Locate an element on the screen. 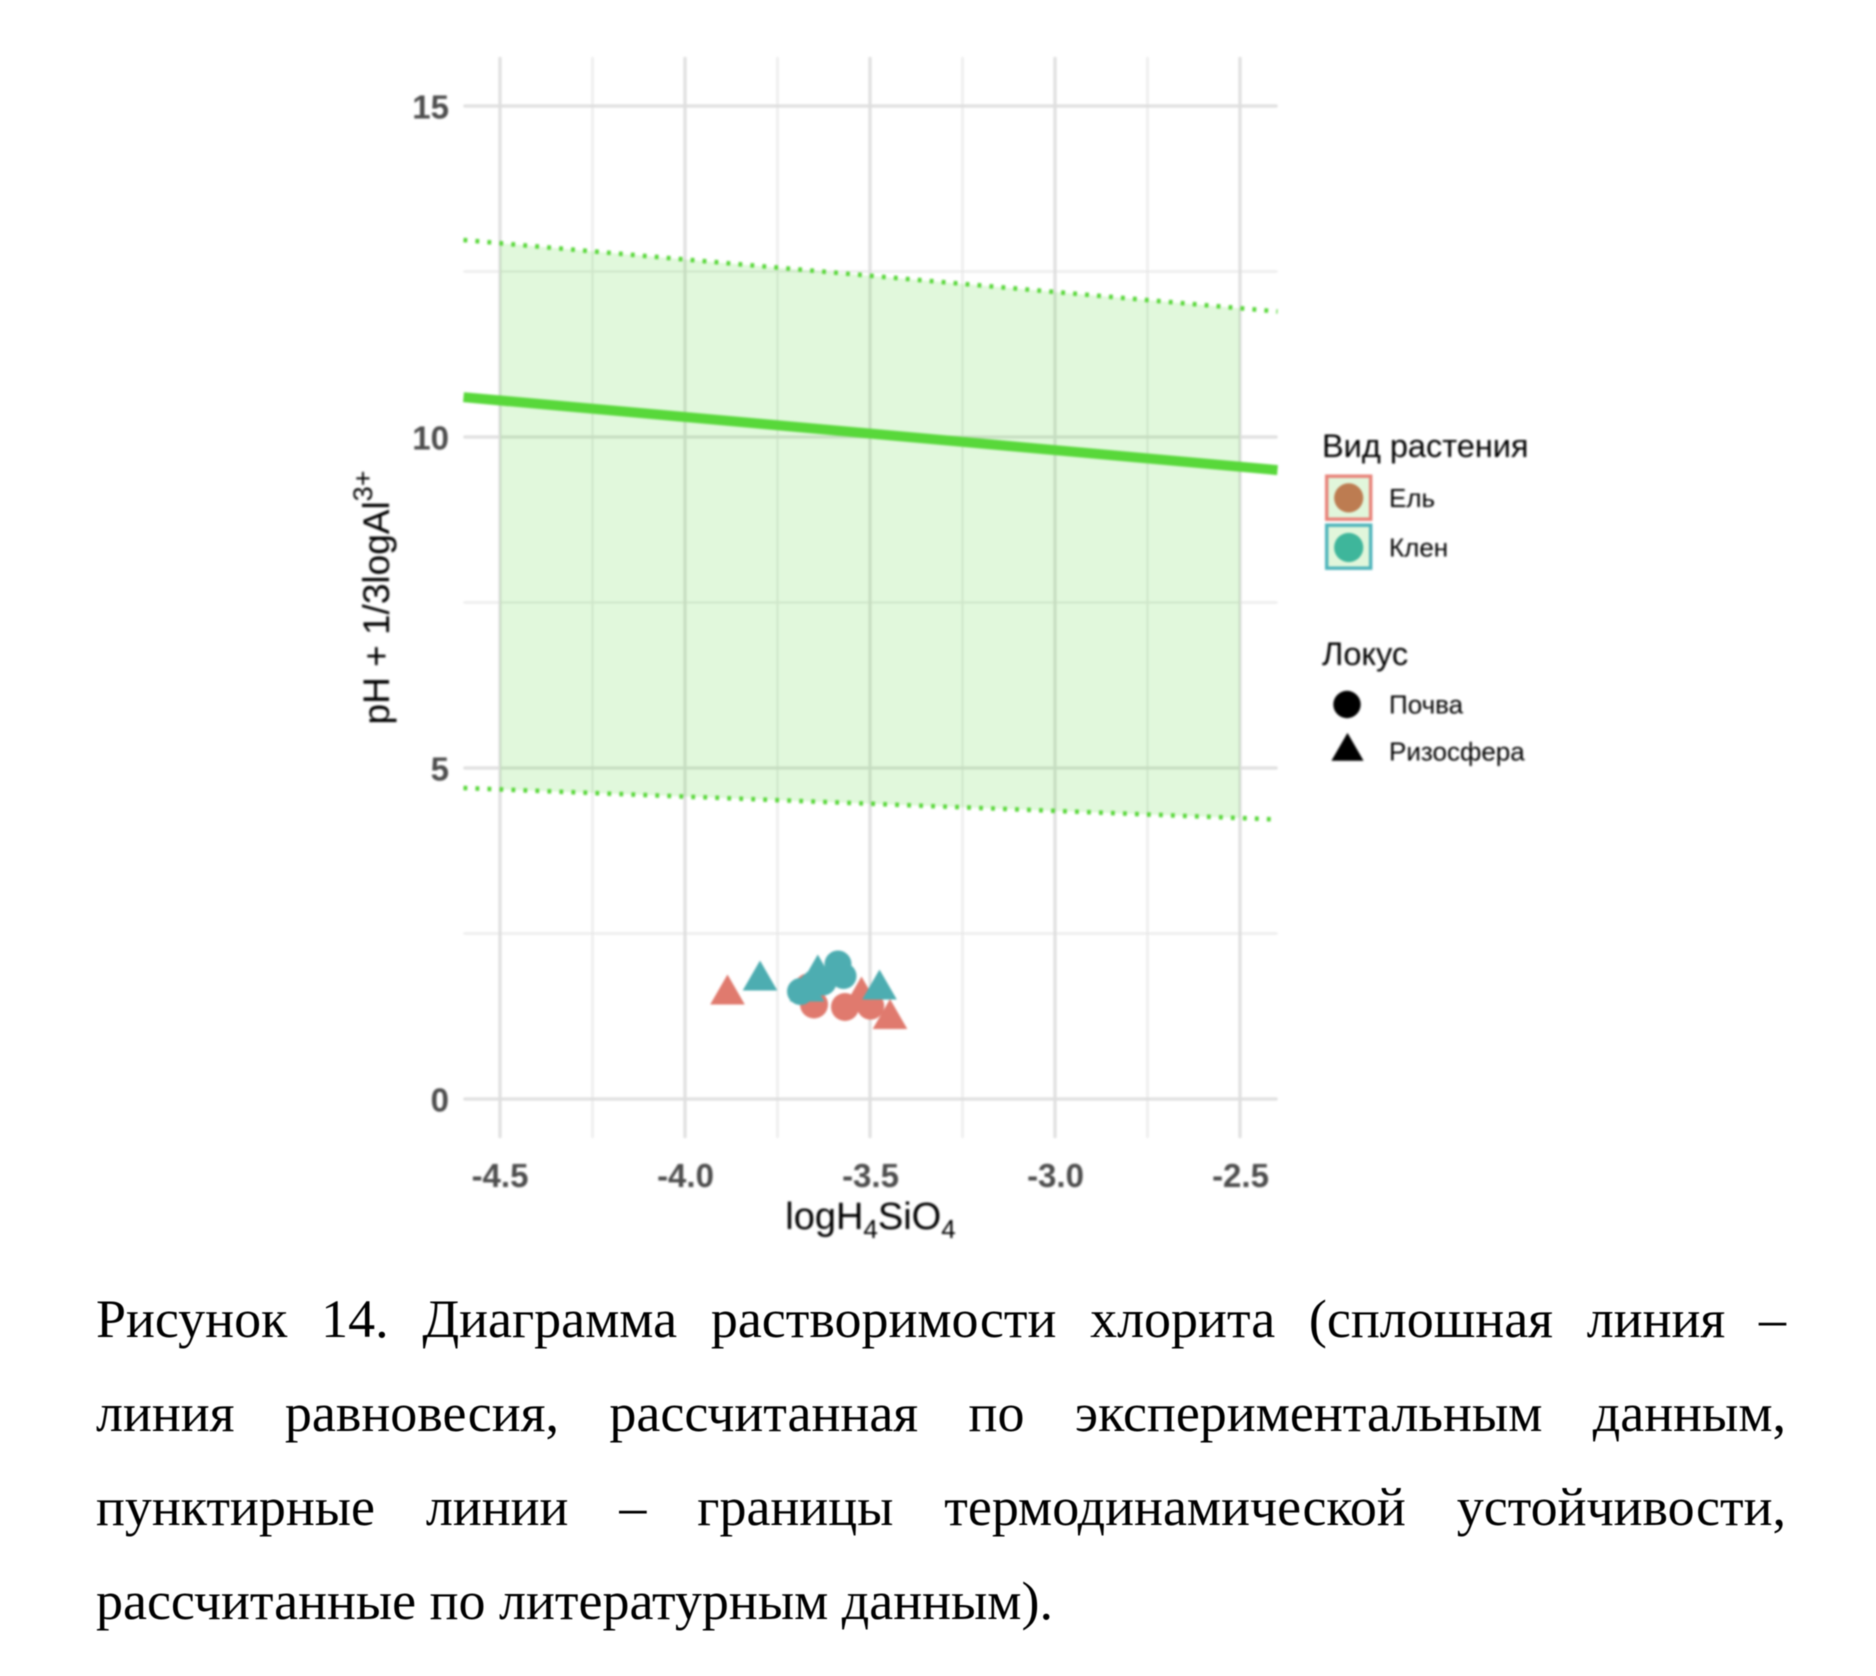 Image resolution: width=1876 pixels, height=1676 pixels. svg-text: 10 is located at coordinates (430, 438).